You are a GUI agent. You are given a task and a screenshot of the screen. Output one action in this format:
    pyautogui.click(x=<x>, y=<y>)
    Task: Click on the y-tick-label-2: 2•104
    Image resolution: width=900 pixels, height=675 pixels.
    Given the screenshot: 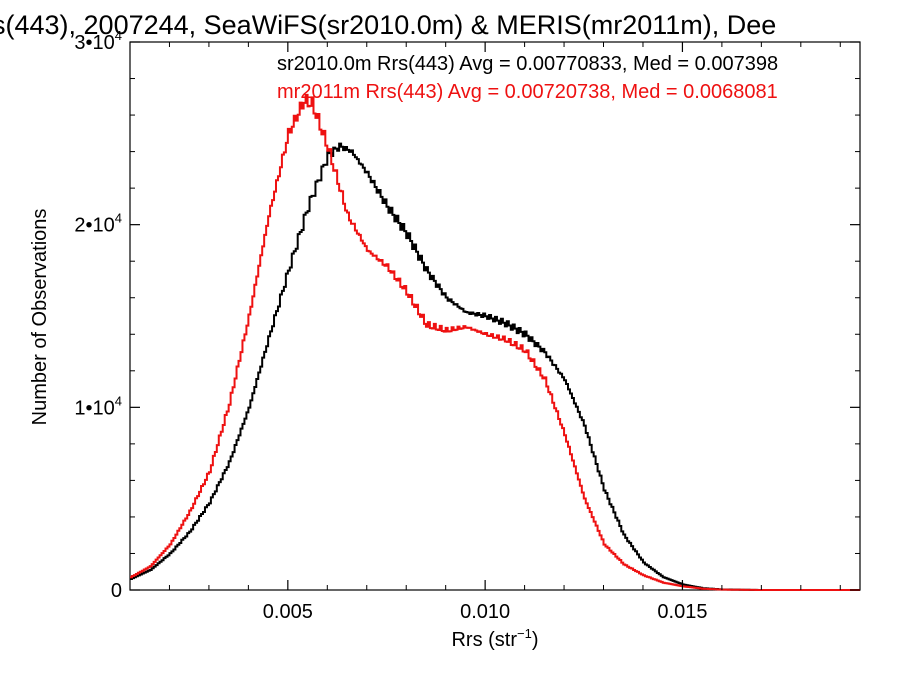 What is the action you would take?
    pyautogui.click(x=98, y=224)
    